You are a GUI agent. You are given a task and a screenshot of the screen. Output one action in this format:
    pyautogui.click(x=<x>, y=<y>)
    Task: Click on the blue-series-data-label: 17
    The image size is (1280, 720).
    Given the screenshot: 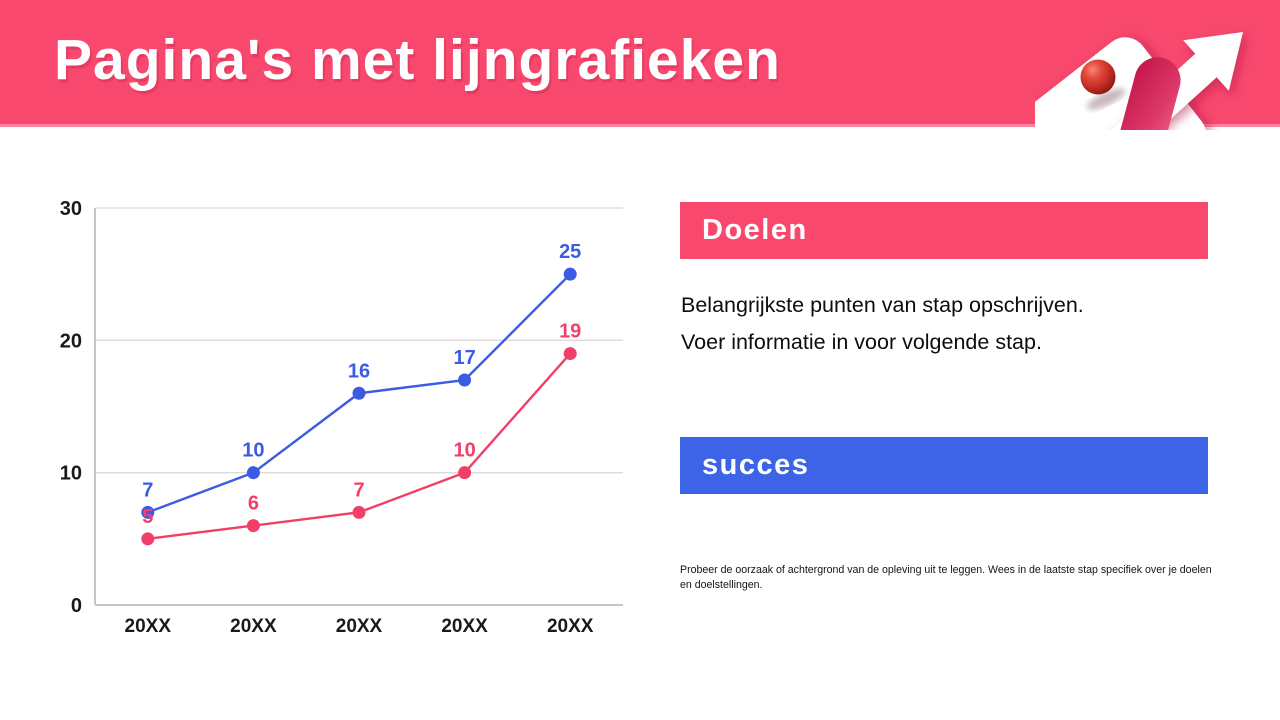 What is the action you would take?
    pyautogui.click(x=464, y=358)
    